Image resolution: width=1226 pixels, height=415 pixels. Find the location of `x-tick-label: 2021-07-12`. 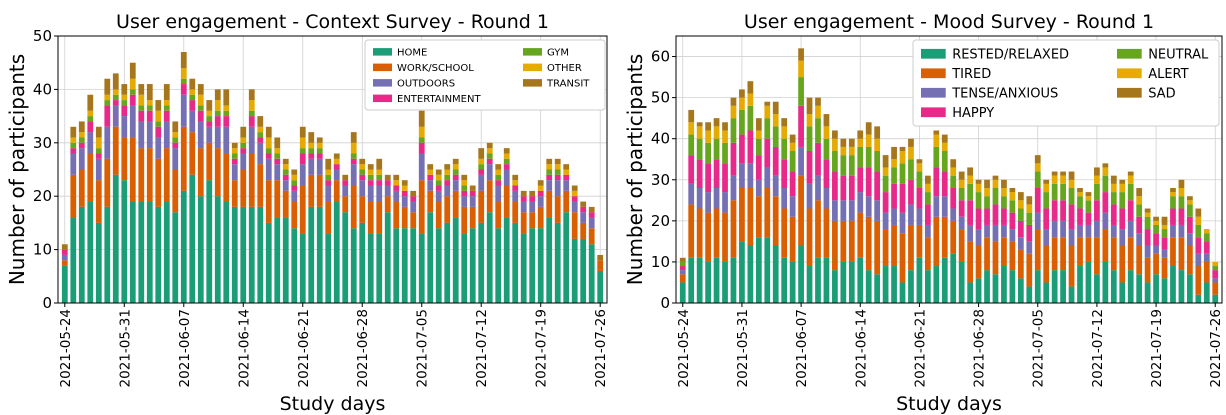

x-tick-label: 2021-07-12 is located at coordinates (1098, 348).